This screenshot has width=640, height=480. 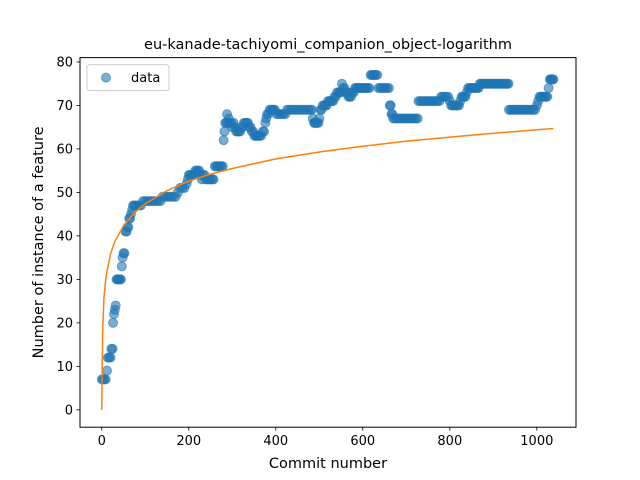 I want to click on y-tick-label: 50, so click(x=64, y=193).